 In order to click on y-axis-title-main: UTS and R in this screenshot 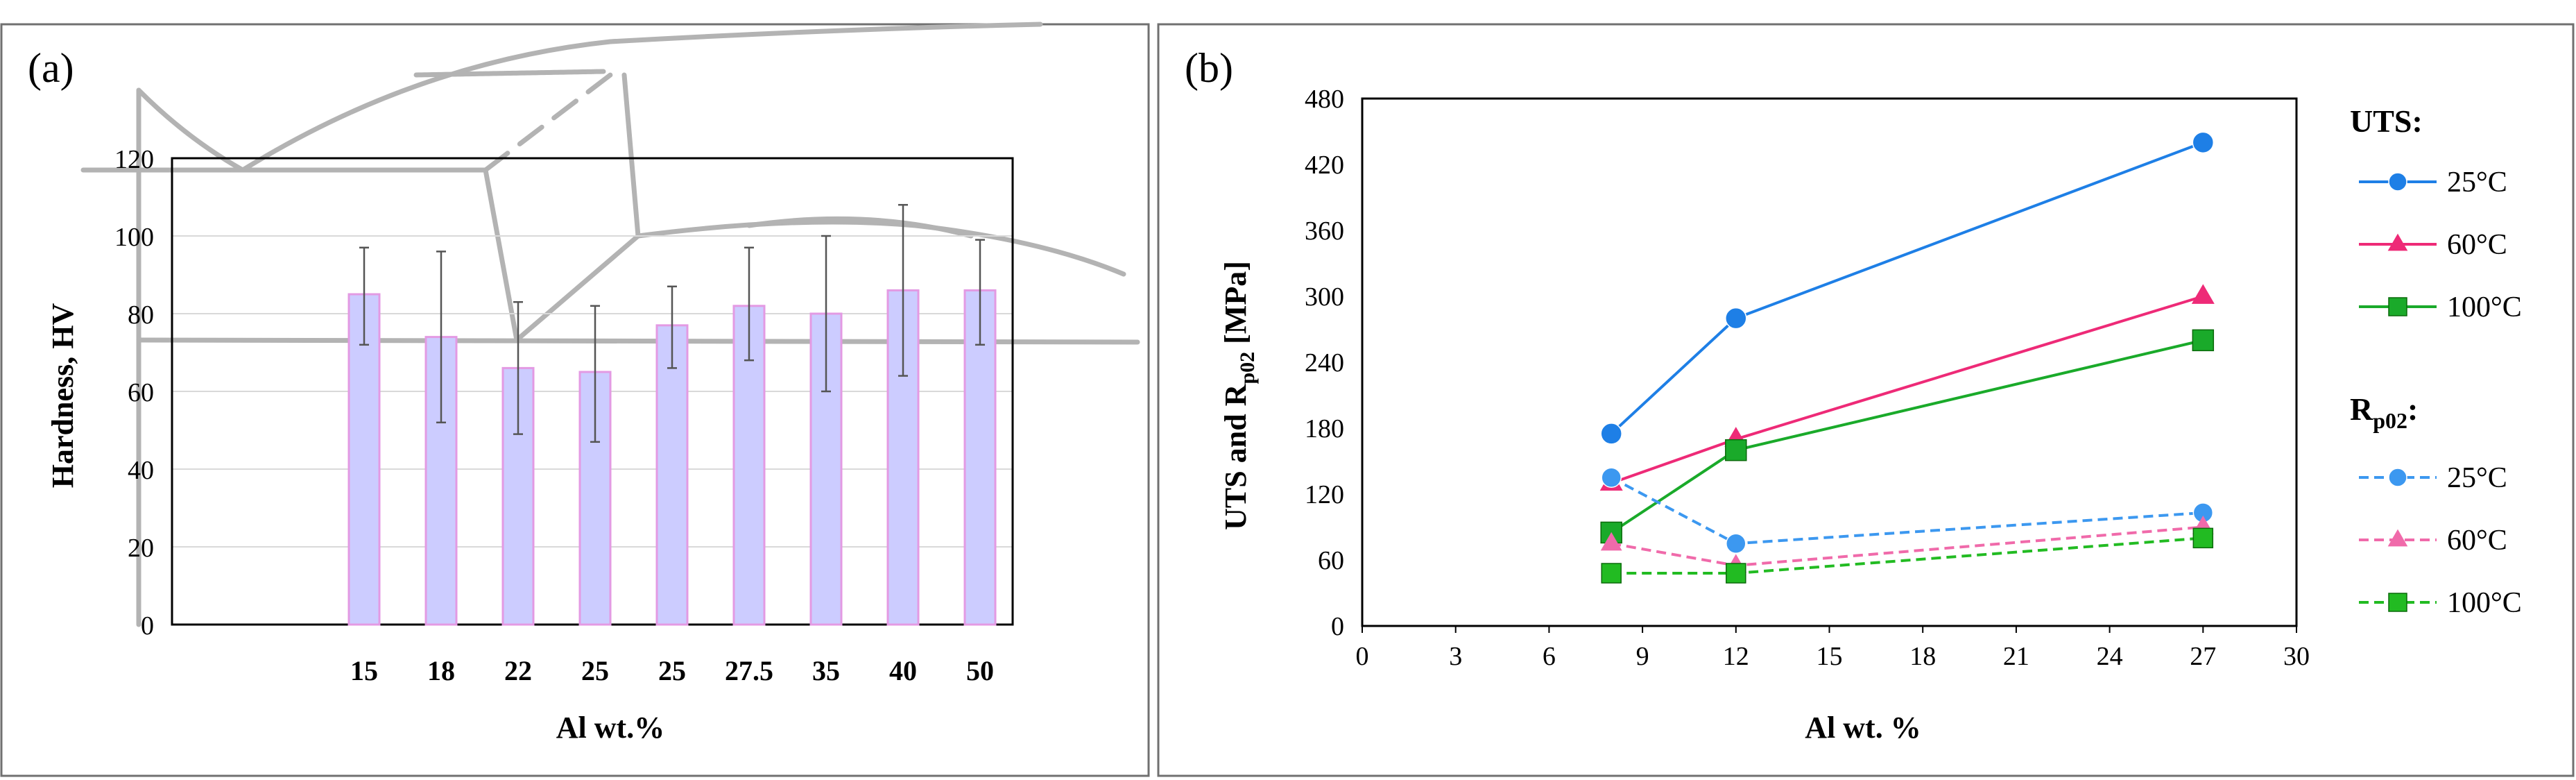, I will do `click(1236, 456)`.